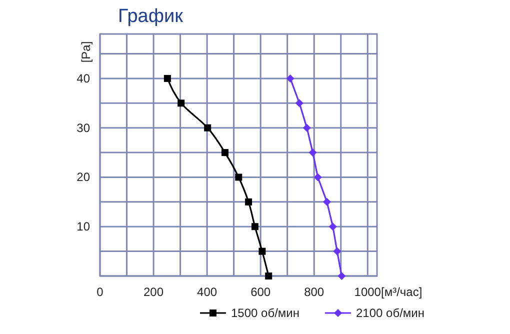  I want to click on legend-label: 2100 об/мин, so click(390, 313).